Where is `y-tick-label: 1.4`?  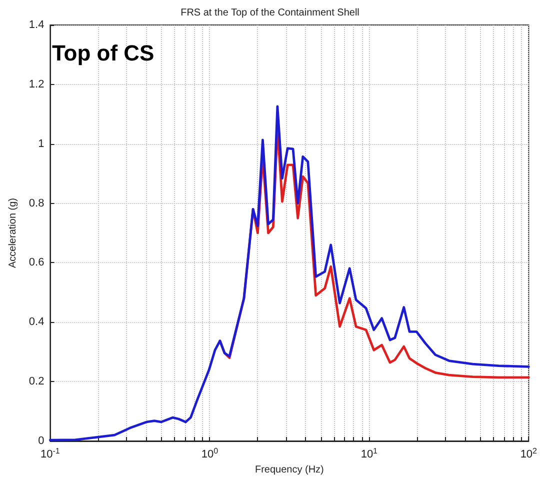
y-tick-label: 1.4 is located at coordinates (36, 25).